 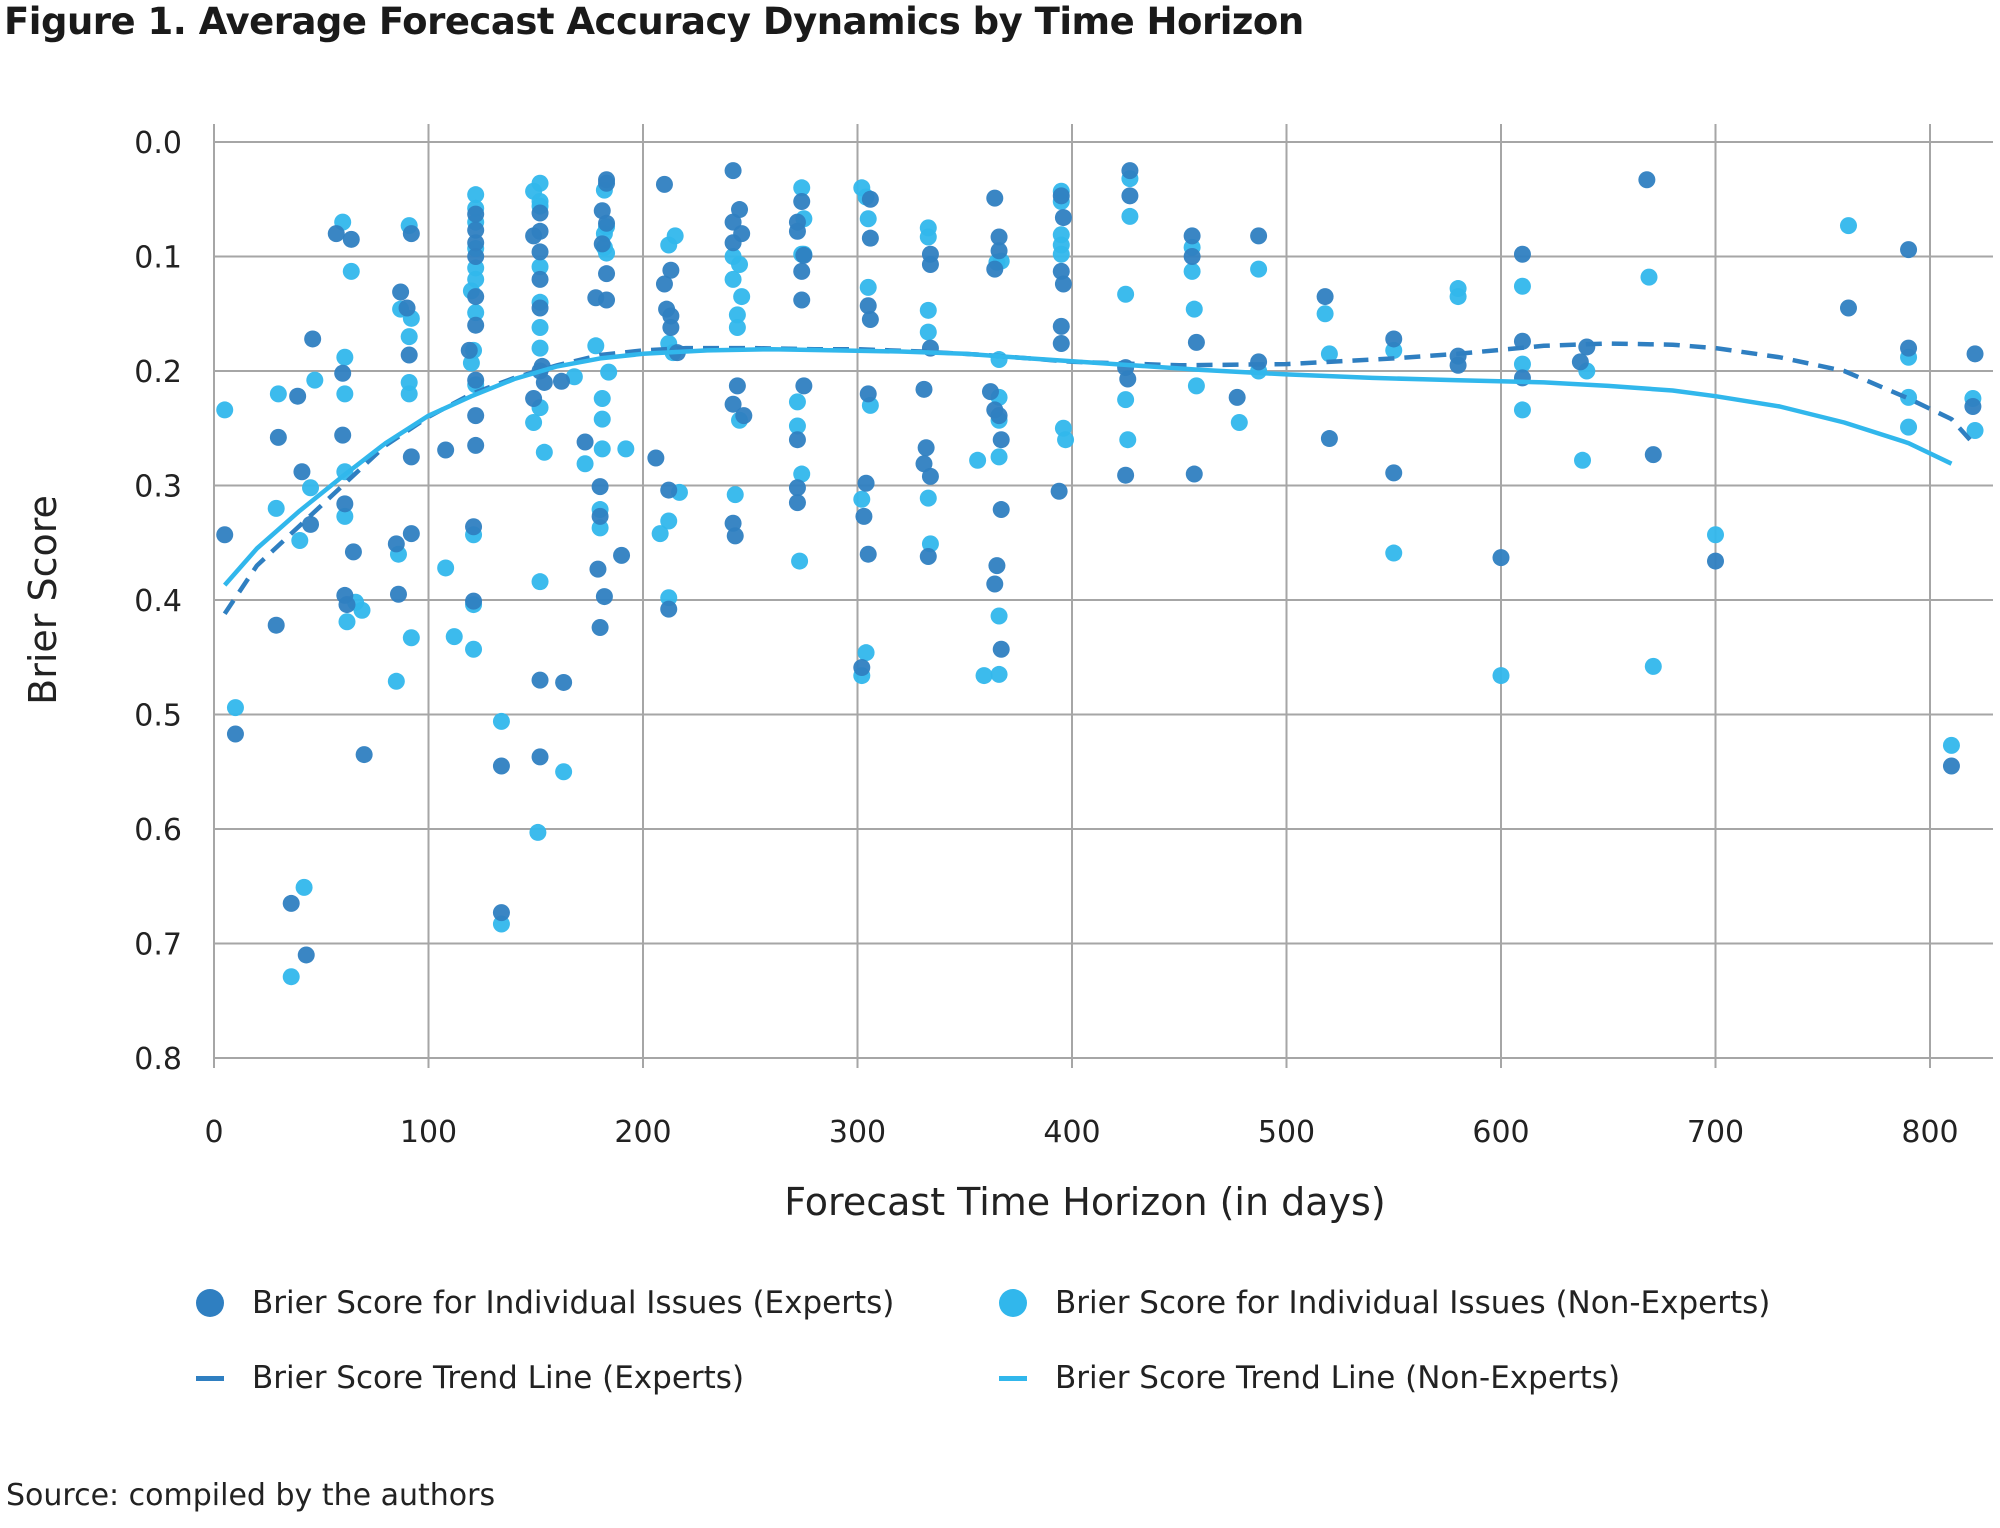 I want to click on x-tick-label: 0, so click(x=213, y=1132).